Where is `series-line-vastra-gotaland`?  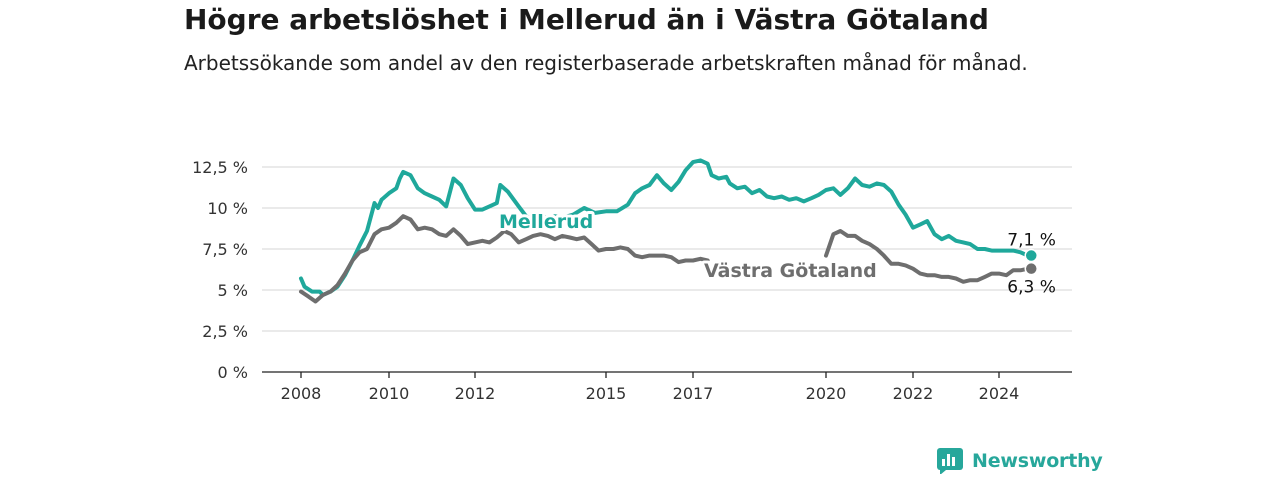
series-line-vastra-gotaland is located at coordinates (666, 259).